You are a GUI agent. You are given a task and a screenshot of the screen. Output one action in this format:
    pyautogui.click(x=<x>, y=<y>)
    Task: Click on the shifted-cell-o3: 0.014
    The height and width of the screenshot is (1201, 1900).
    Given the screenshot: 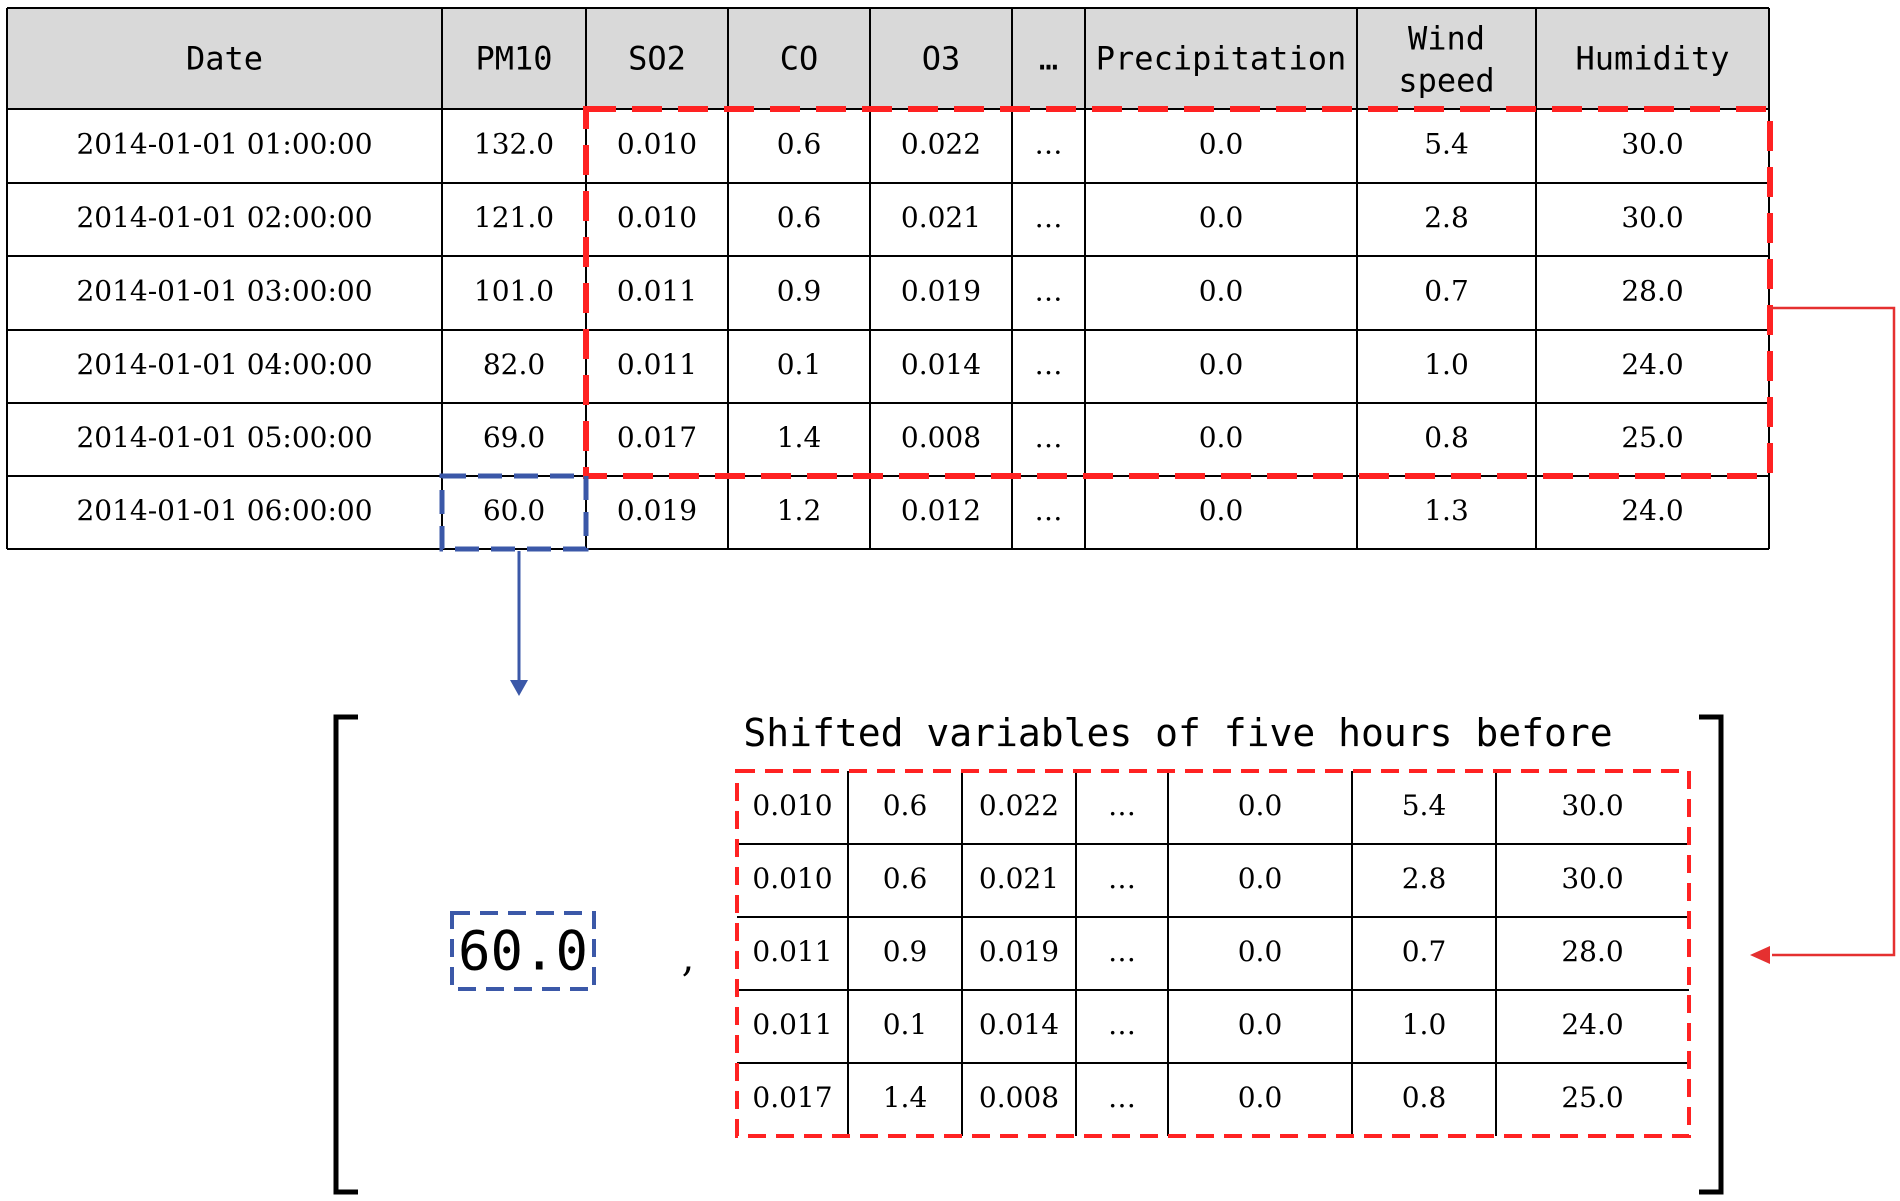 What is the action you would take?
    pyautogui.click(x=1019, y=1024)
    